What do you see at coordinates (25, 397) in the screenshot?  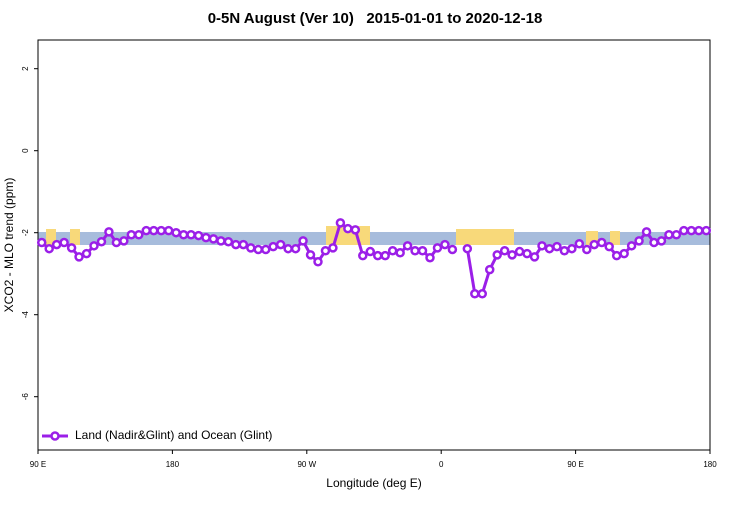 I see `y-tick-label: -6` at bounding box center [25, 397].